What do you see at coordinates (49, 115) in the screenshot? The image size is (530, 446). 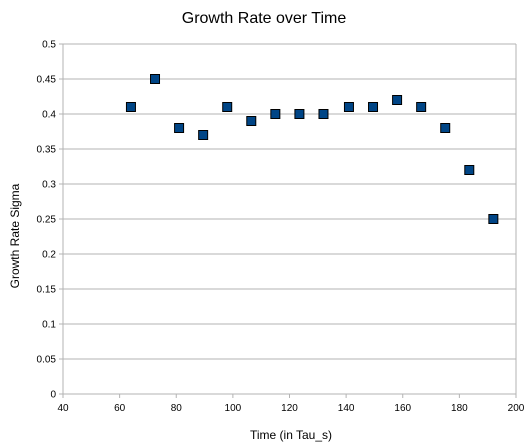 I see `y-tick-label: 0.4` at bounding box center [49, 115].